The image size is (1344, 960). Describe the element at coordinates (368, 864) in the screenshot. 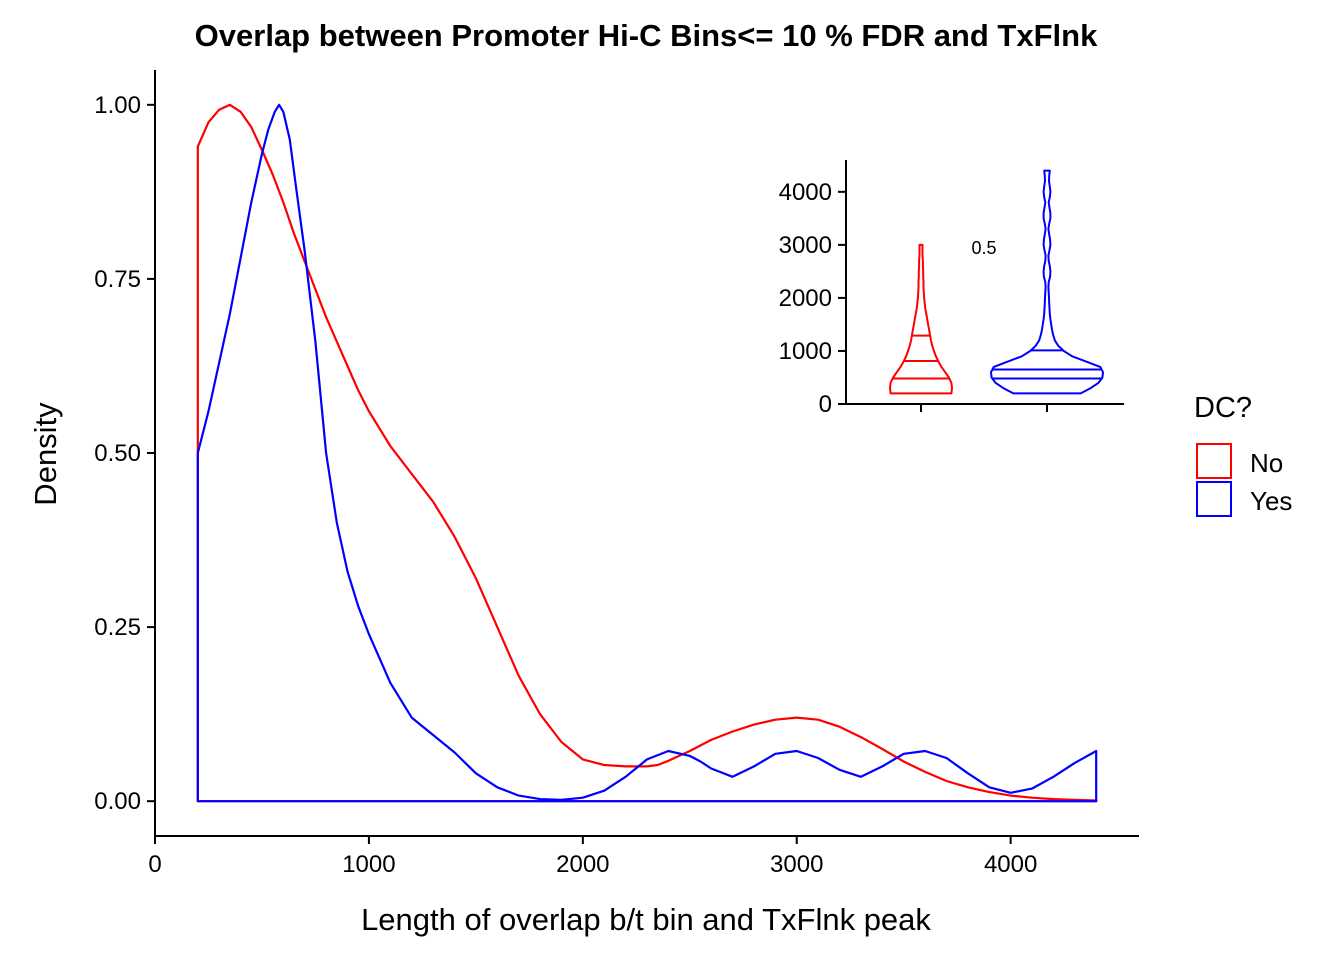

I see `x-tick-label: 1000` at that location.